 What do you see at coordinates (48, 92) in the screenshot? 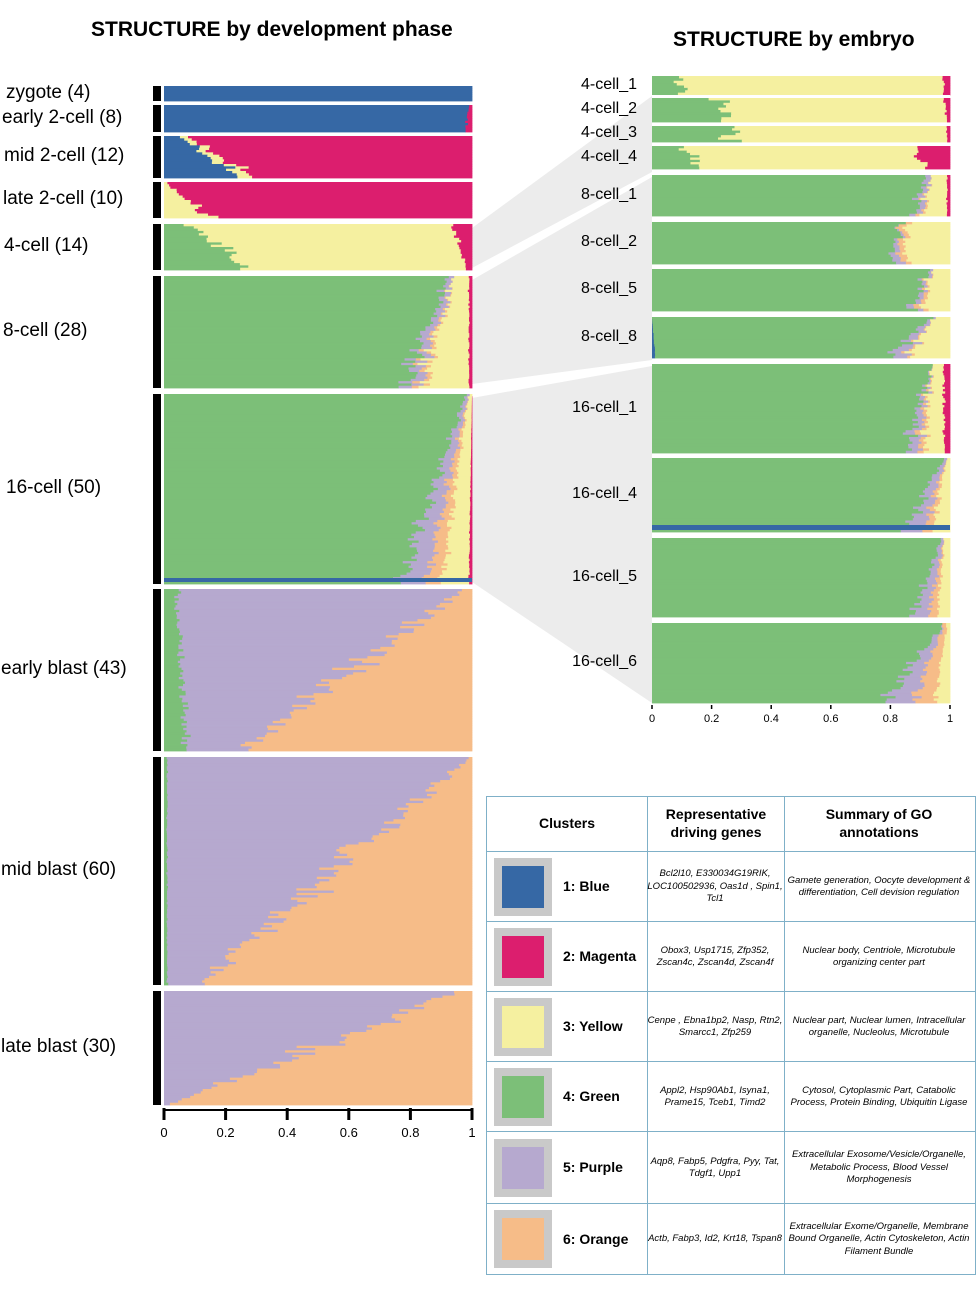
I see `phase-group-label: zygote (4)` at bounding box center [48, 92].